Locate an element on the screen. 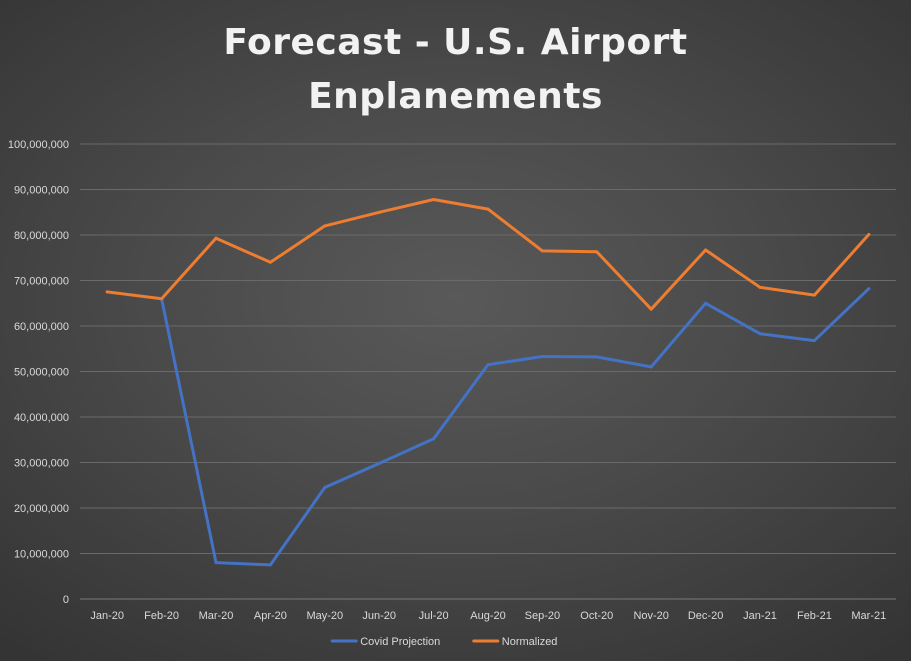  x-tick-label: Jun-20 is located at coordinates (379, 616).